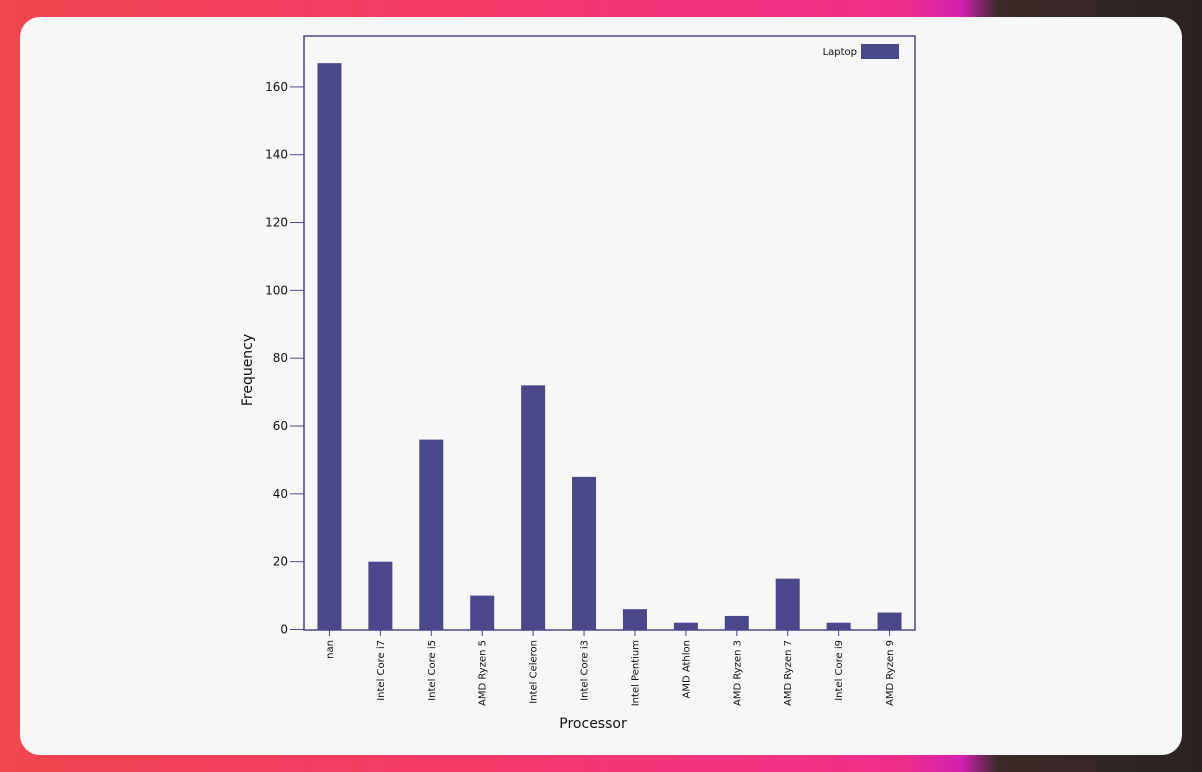  Describe the element at coordinates (585, 670) in the screenshot. I see `x-tick-label: Intel Core i3` at that location.